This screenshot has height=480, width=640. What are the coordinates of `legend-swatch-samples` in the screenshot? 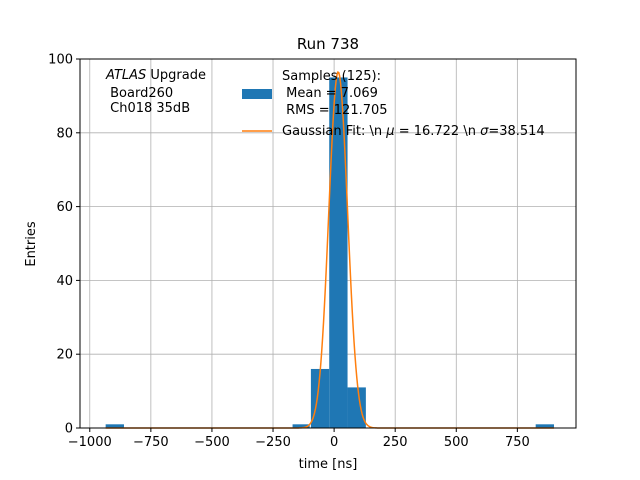 It's located at (257, 94).